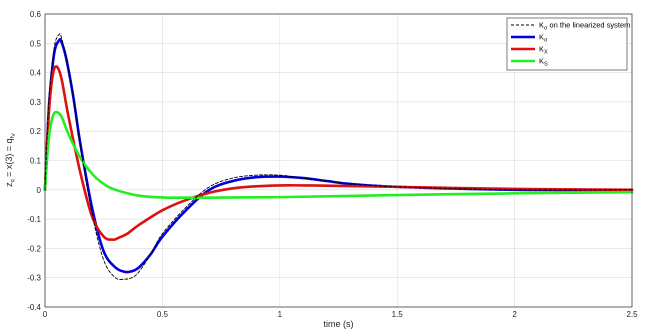 Image resolution: width=659 pixels, height=331 pixels. Describe the element at coordinates (36, 102) in the screenshot. I see `y-tick-label: 0.3` at that location.